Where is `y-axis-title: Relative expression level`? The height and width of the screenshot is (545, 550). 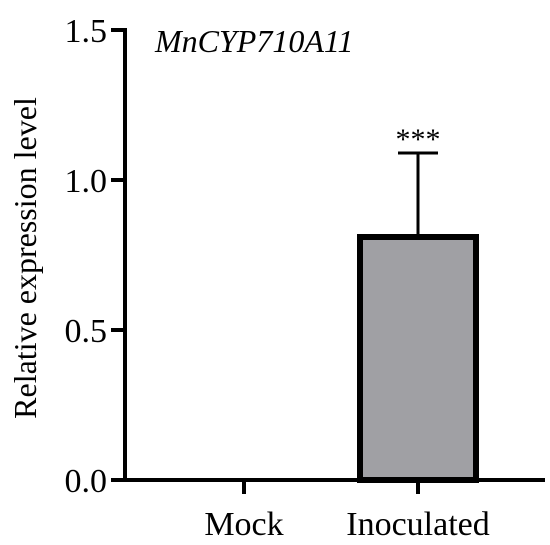
y-axis-title: Relative expression level is located at coordinates (25, 258).